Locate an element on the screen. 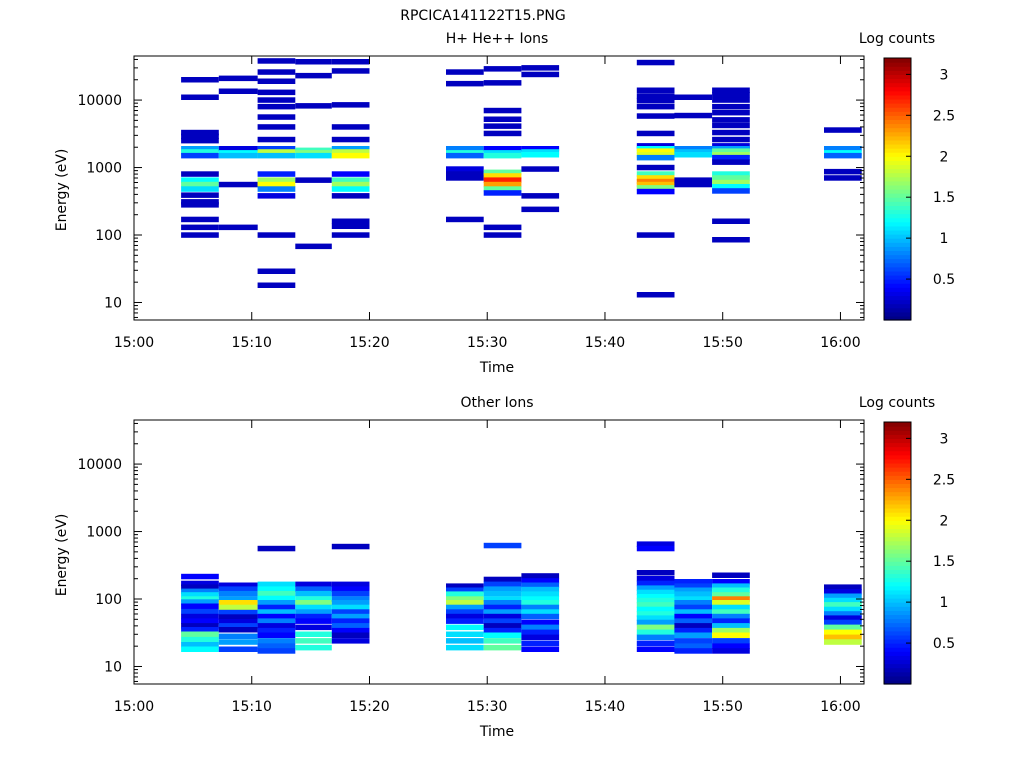 This screenshot has width=1024, height=768. colorbar-frame is located at coordinates (897, 189).